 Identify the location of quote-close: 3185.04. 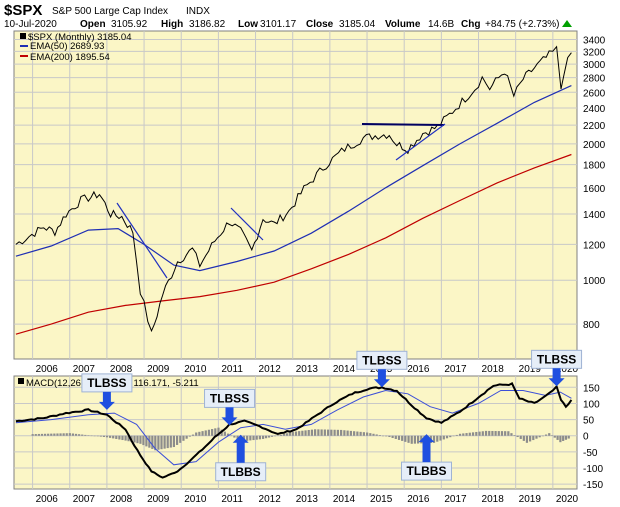
(357, 24).